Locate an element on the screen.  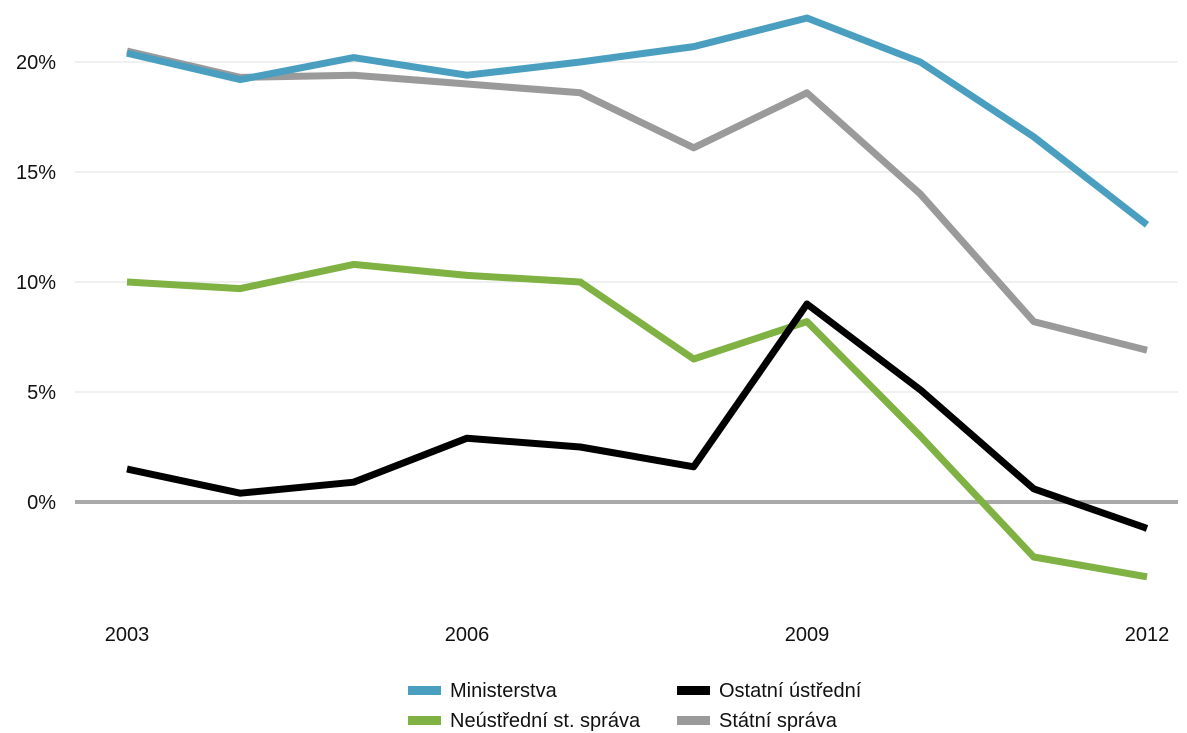
x-tick-label: 2012 is located at coordinates (1147, 635).